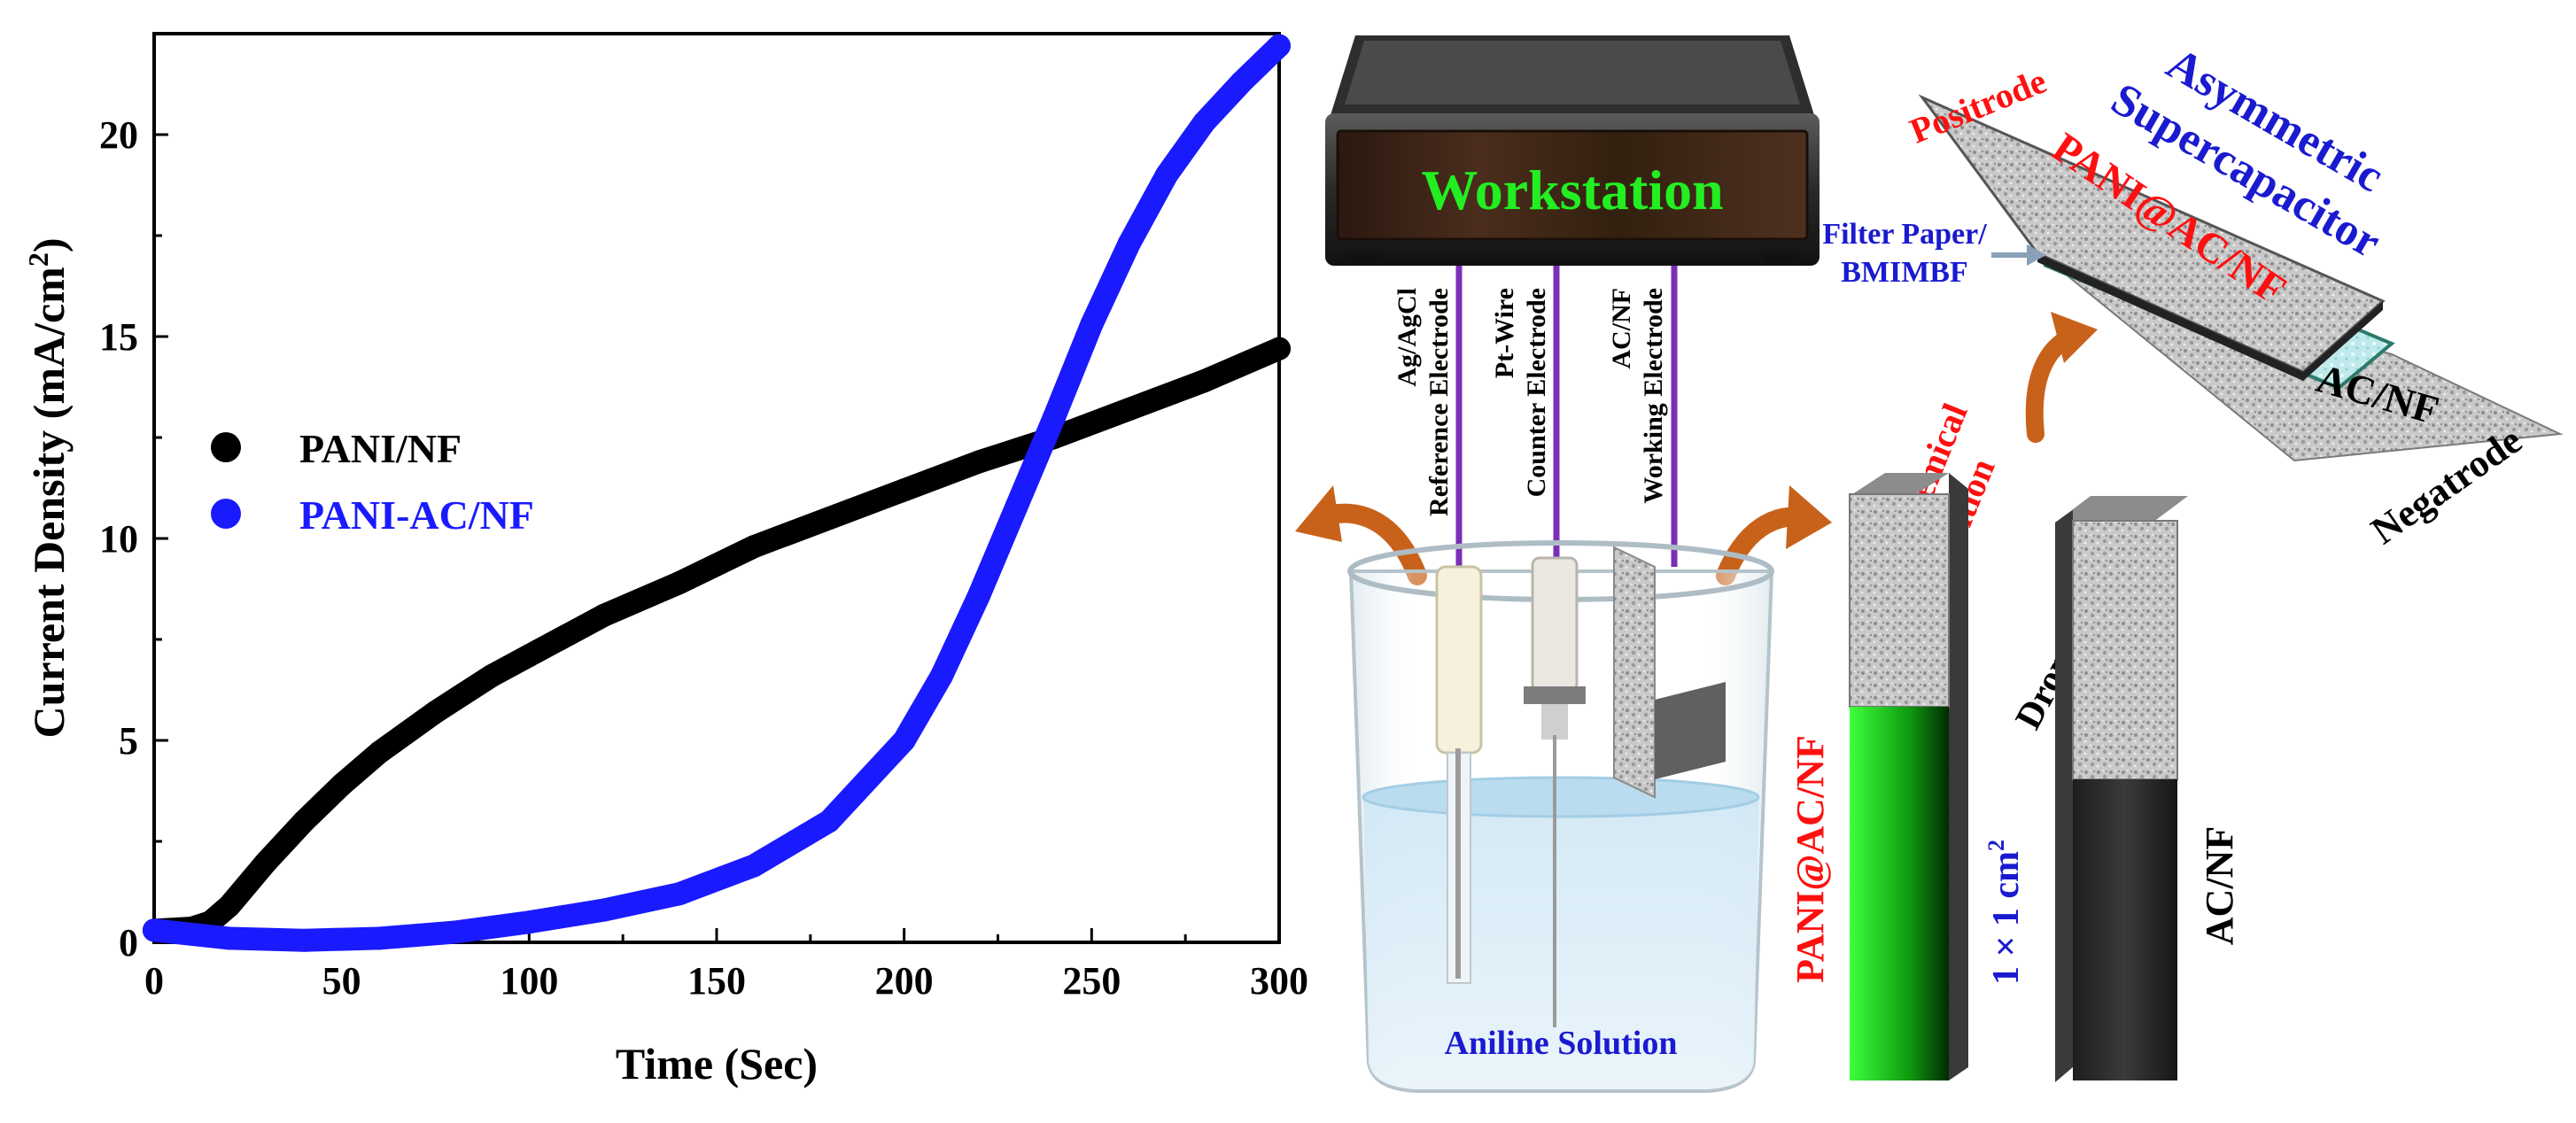 The image size is (2576, 1123). Describe the element at coordinates (1810, 859) in the screenshot. I see `pani-strip-label: PANI@AC/NF` at that location.